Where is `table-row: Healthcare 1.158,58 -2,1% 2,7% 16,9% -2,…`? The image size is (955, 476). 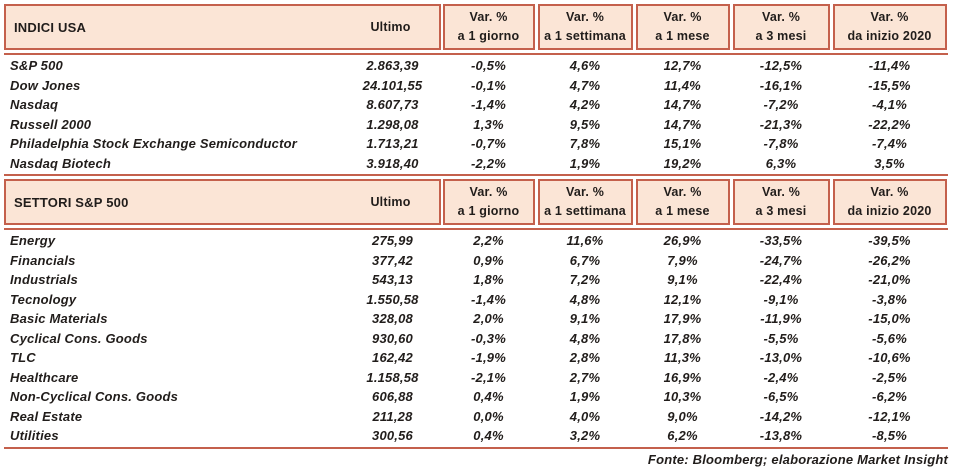 table-row: Healthcare 1.158,58 -2,1% 2,7% 16,9% -2,… is located at coordinates (476, 378).